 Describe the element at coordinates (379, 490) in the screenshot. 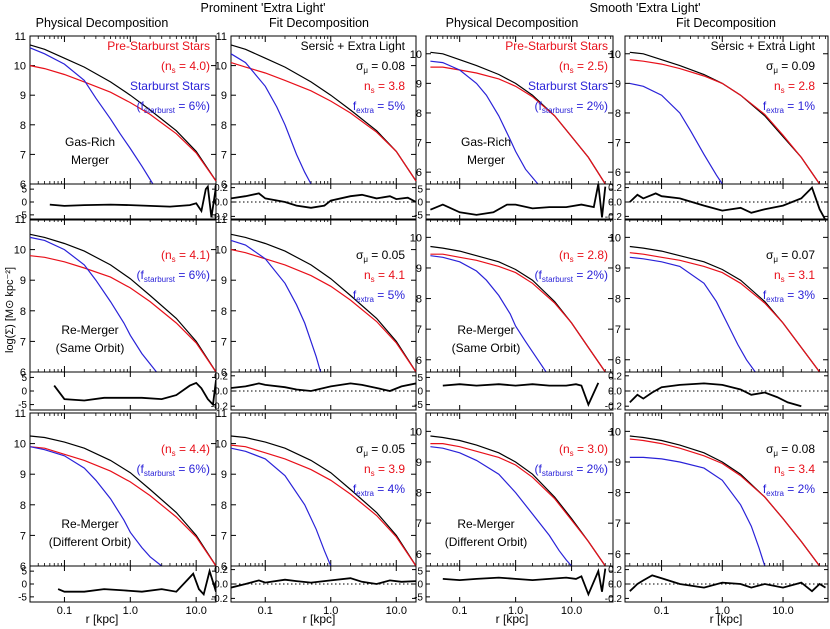

I see `panel-label: fextra = 4%` at that location.